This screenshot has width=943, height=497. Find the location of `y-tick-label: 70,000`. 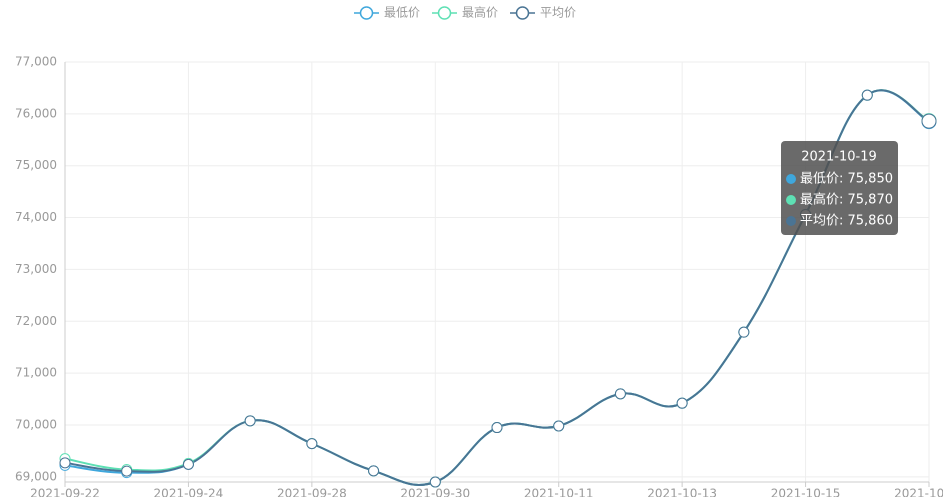

y-tick-label: 70,000 is located at coordinates (36, 424).